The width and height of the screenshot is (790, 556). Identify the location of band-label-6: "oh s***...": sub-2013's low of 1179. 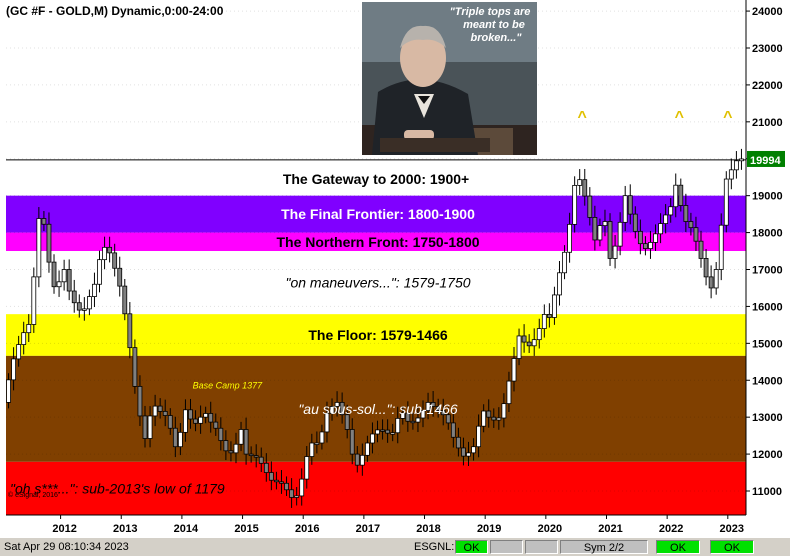
(117, 488).